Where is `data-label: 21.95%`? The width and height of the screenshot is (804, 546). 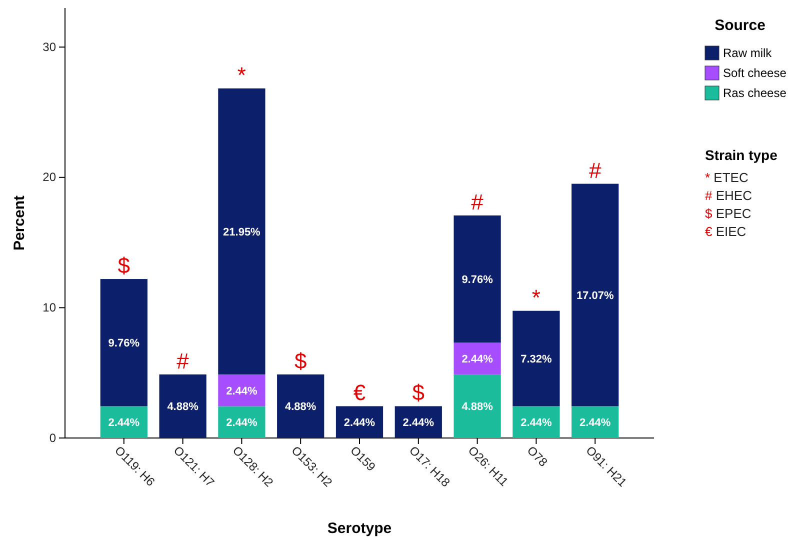 data-label: 21.95% is located at coordinates (242, 232).